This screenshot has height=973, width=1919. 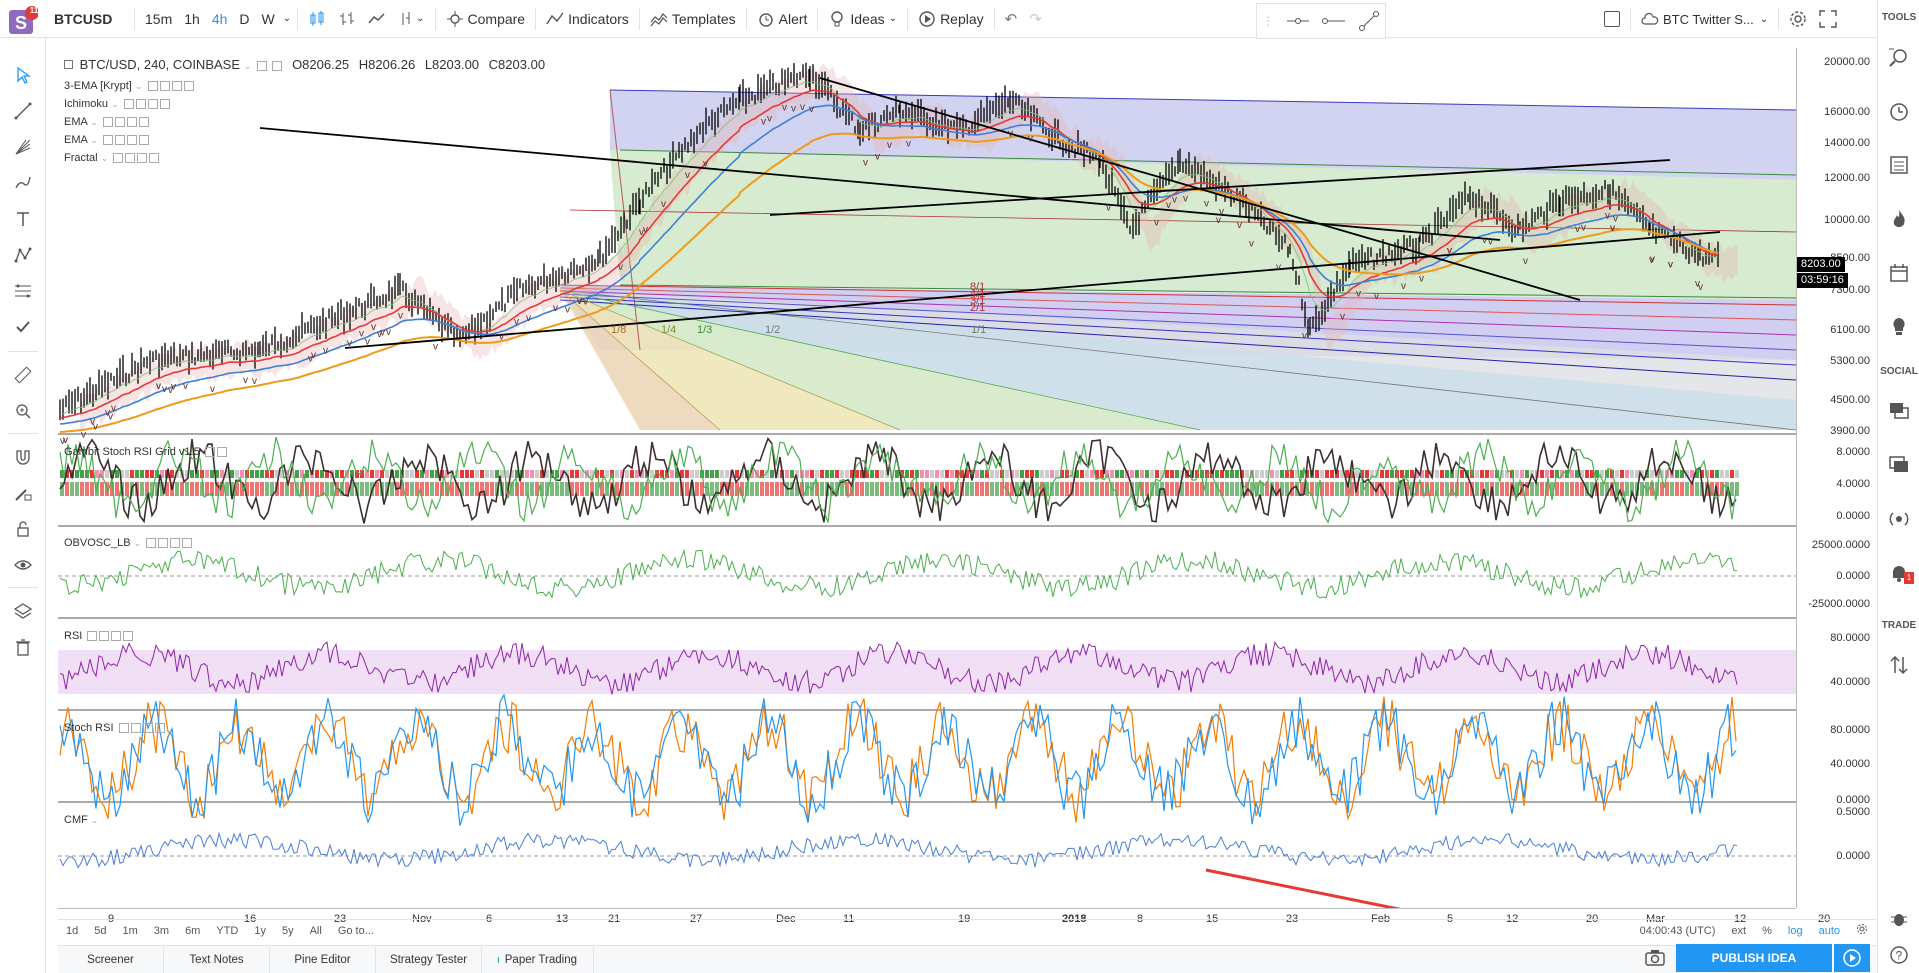 I want to click on legend-dropdown-icon: ⌄, so click(x=247, y=66).